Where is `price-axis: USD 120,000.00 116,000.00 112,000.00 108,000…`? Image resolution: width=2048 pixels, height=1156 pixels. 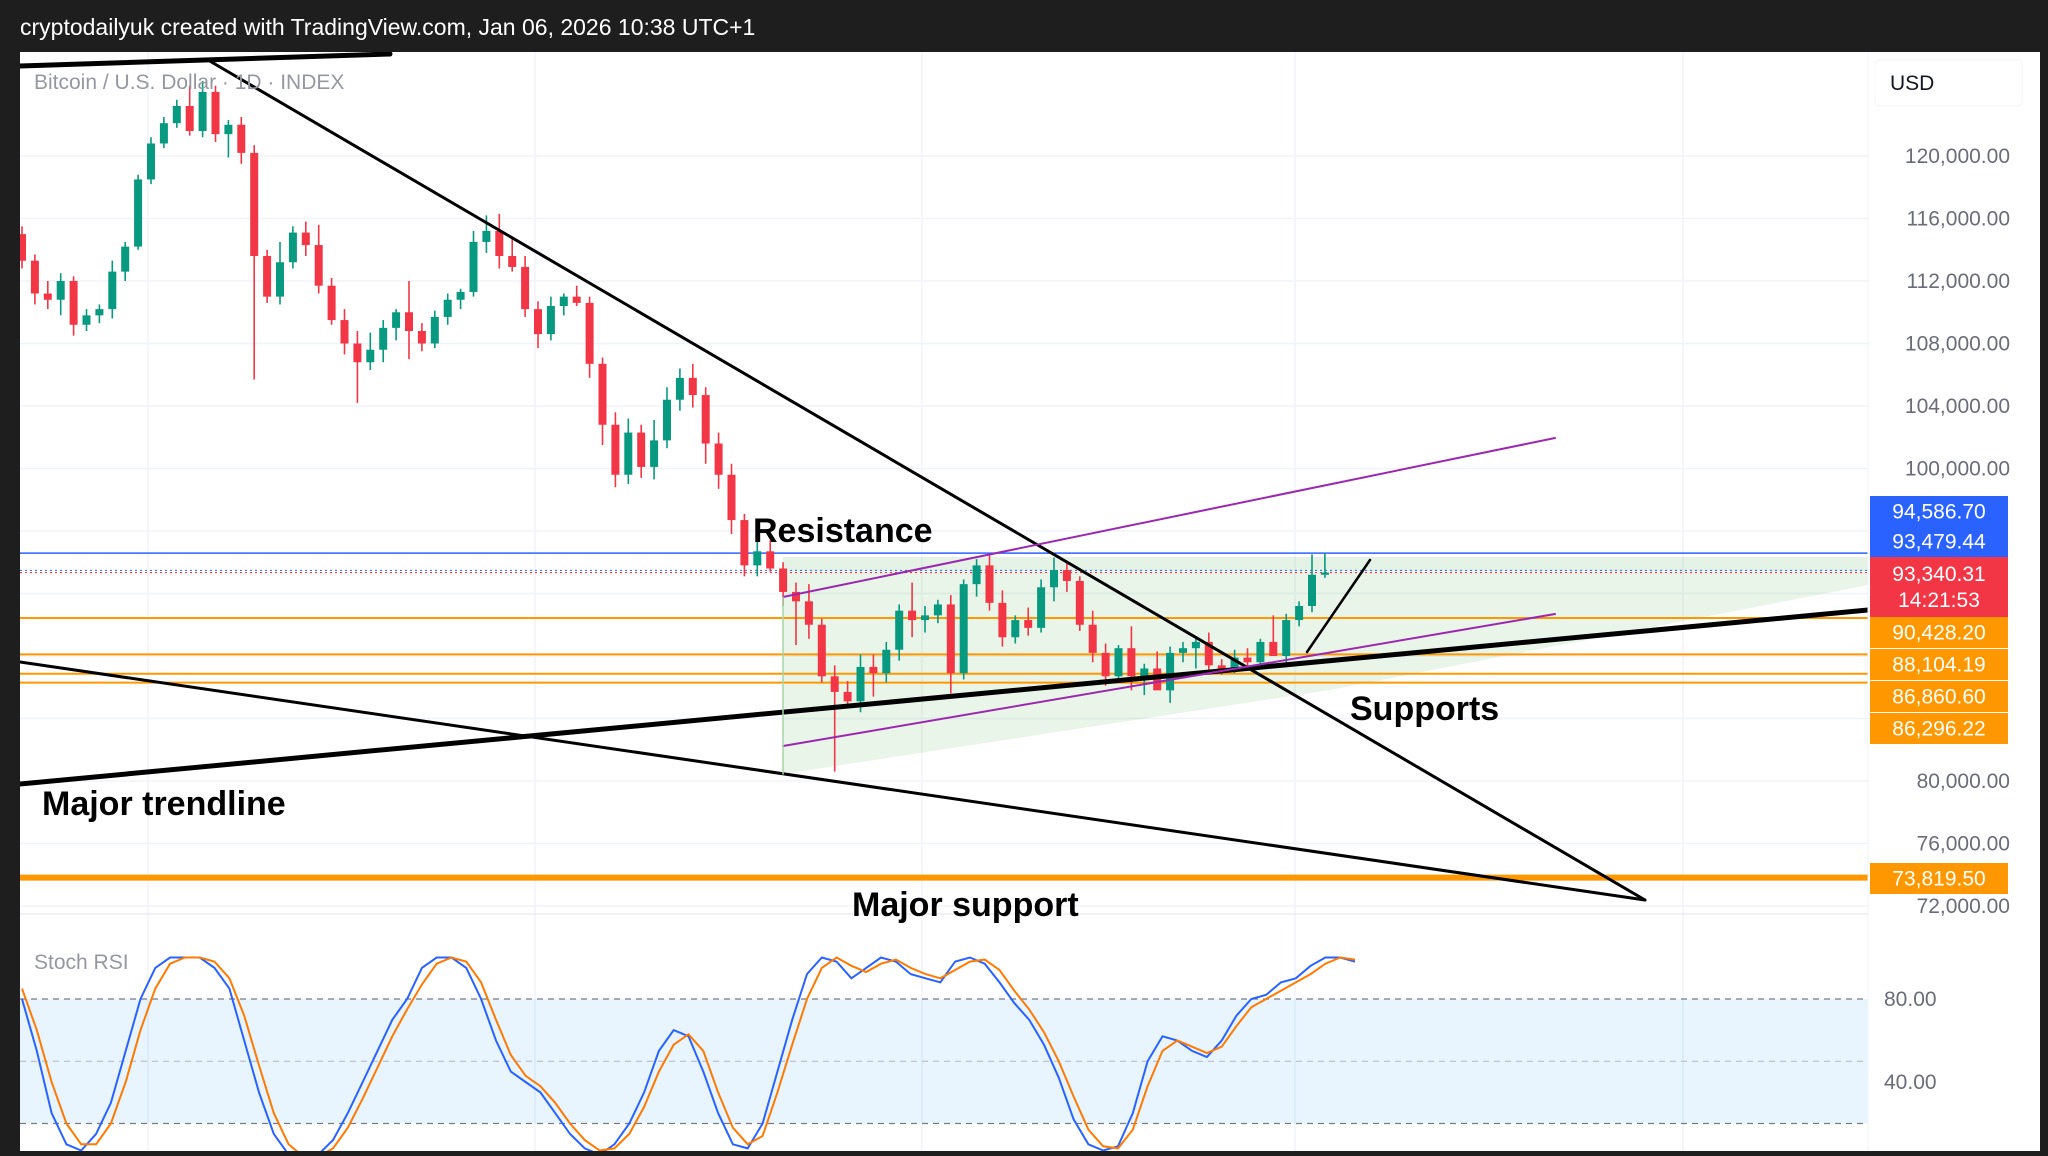 price-axis: USD 120,000.00 116,000.00 112,000.00 108,000… is located at coordinates (1953, 601).